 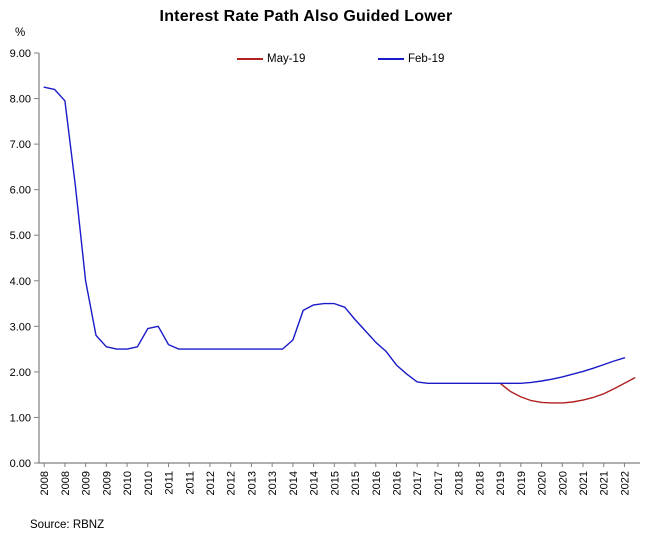 What do you see at coordinates (20, 100) in the screenshot?
I see `y-axis-tick-label: 8.00` at bounding box center [20, 100].